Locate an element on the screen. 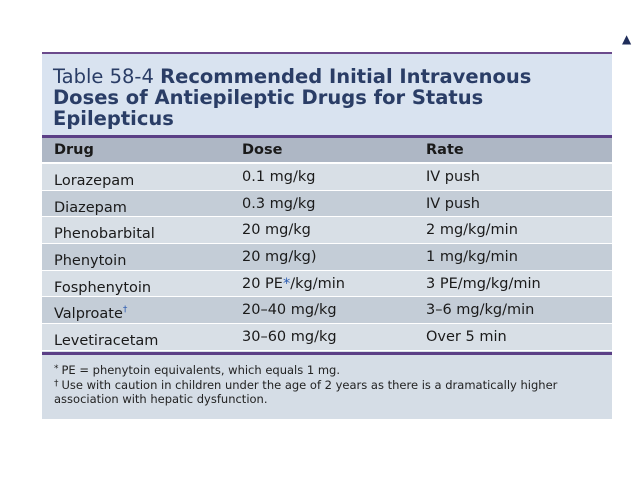 This screenshot has height=479, width=638. table-bottom-rule is located at coordinates (327, 353).